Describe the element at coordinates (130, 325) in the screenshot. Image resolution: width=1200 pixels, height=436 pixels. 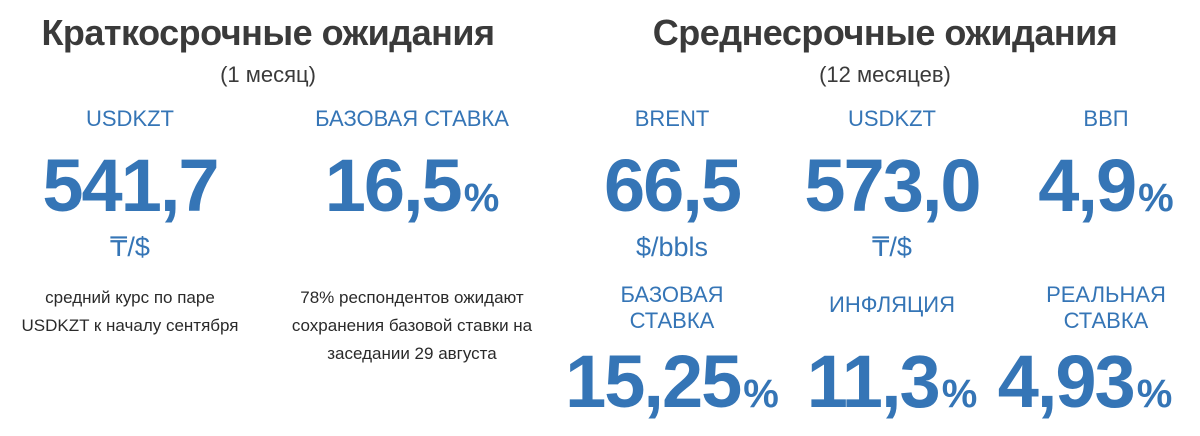
I see `note-line: USDKZT к началу сентября` at that location.